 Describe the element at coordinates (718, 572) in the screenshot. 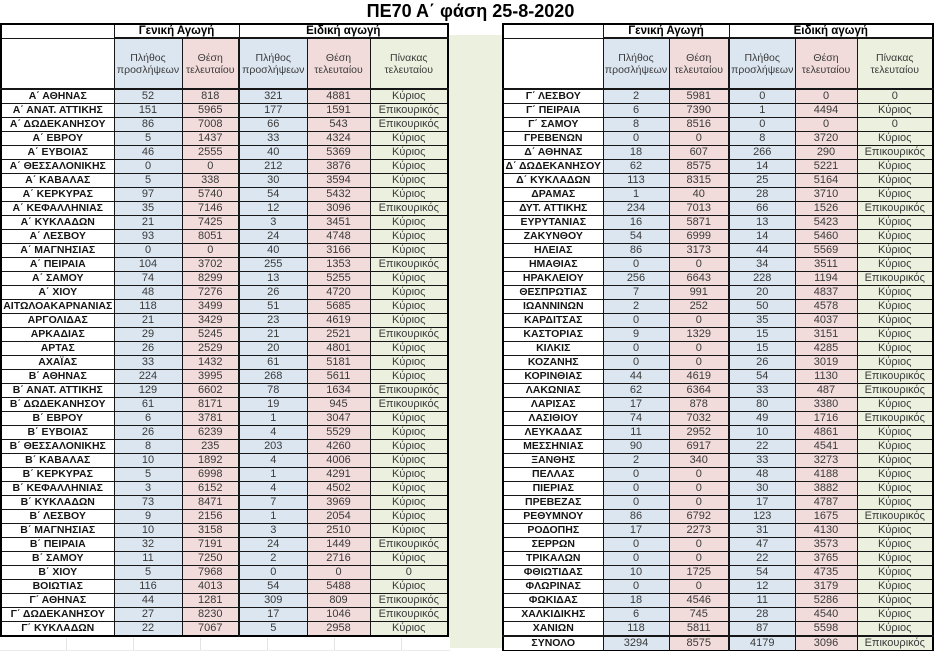

I see `table-row: ΦΘΙΩΤΙΔΑΣ 10 1725 54 4735 Κύριος` at that location.